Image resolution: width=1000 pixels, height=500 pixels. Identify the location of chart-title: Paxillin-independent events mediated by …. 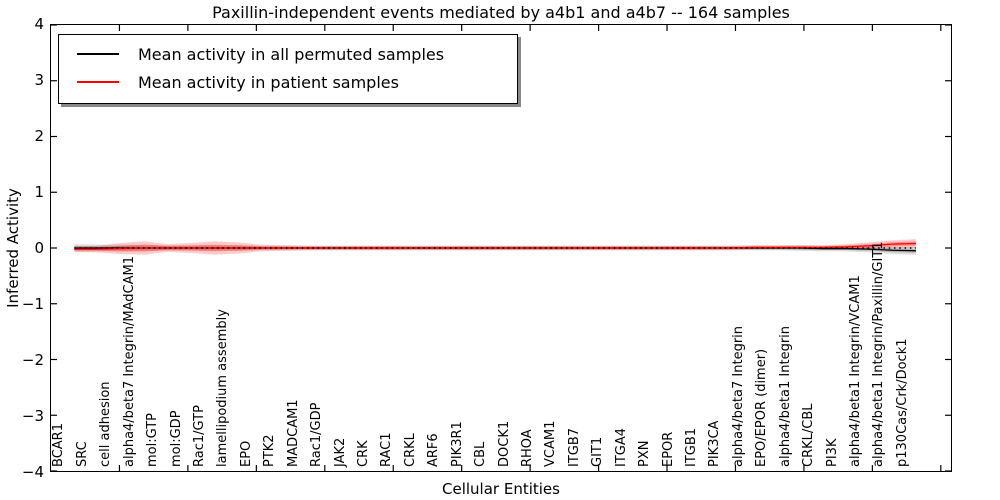
(501, 12).